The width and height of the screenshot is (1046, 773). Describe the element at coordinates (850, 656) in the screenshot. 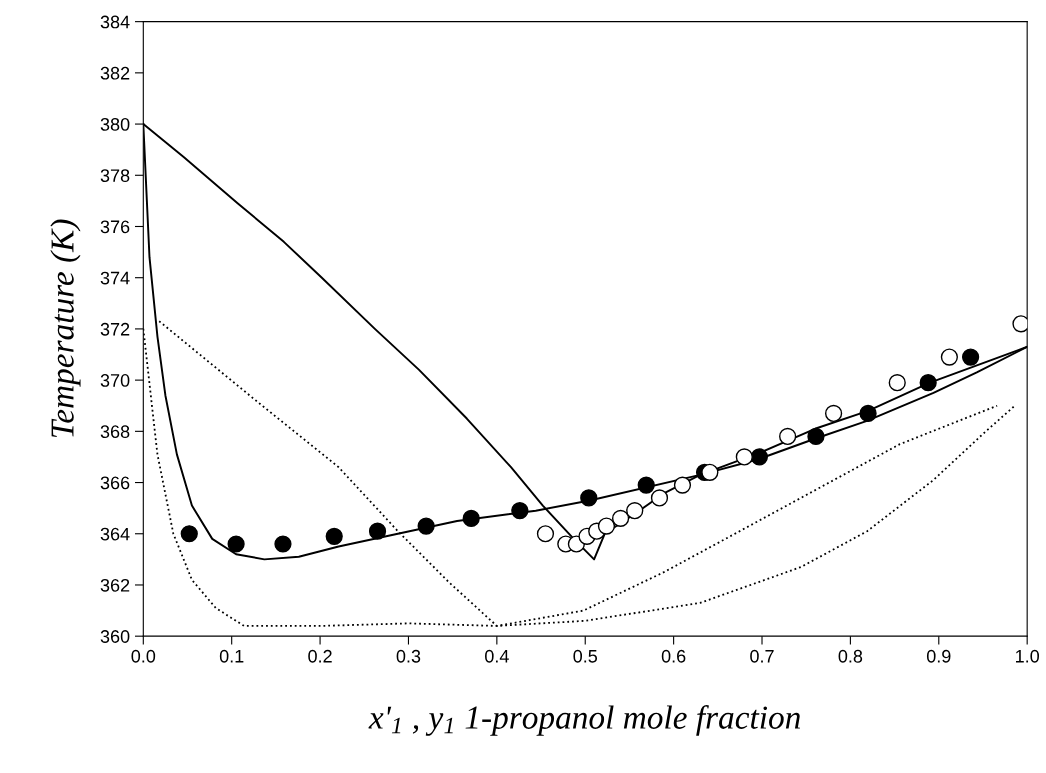

I see `x-tick-label: 0.8` at that location.